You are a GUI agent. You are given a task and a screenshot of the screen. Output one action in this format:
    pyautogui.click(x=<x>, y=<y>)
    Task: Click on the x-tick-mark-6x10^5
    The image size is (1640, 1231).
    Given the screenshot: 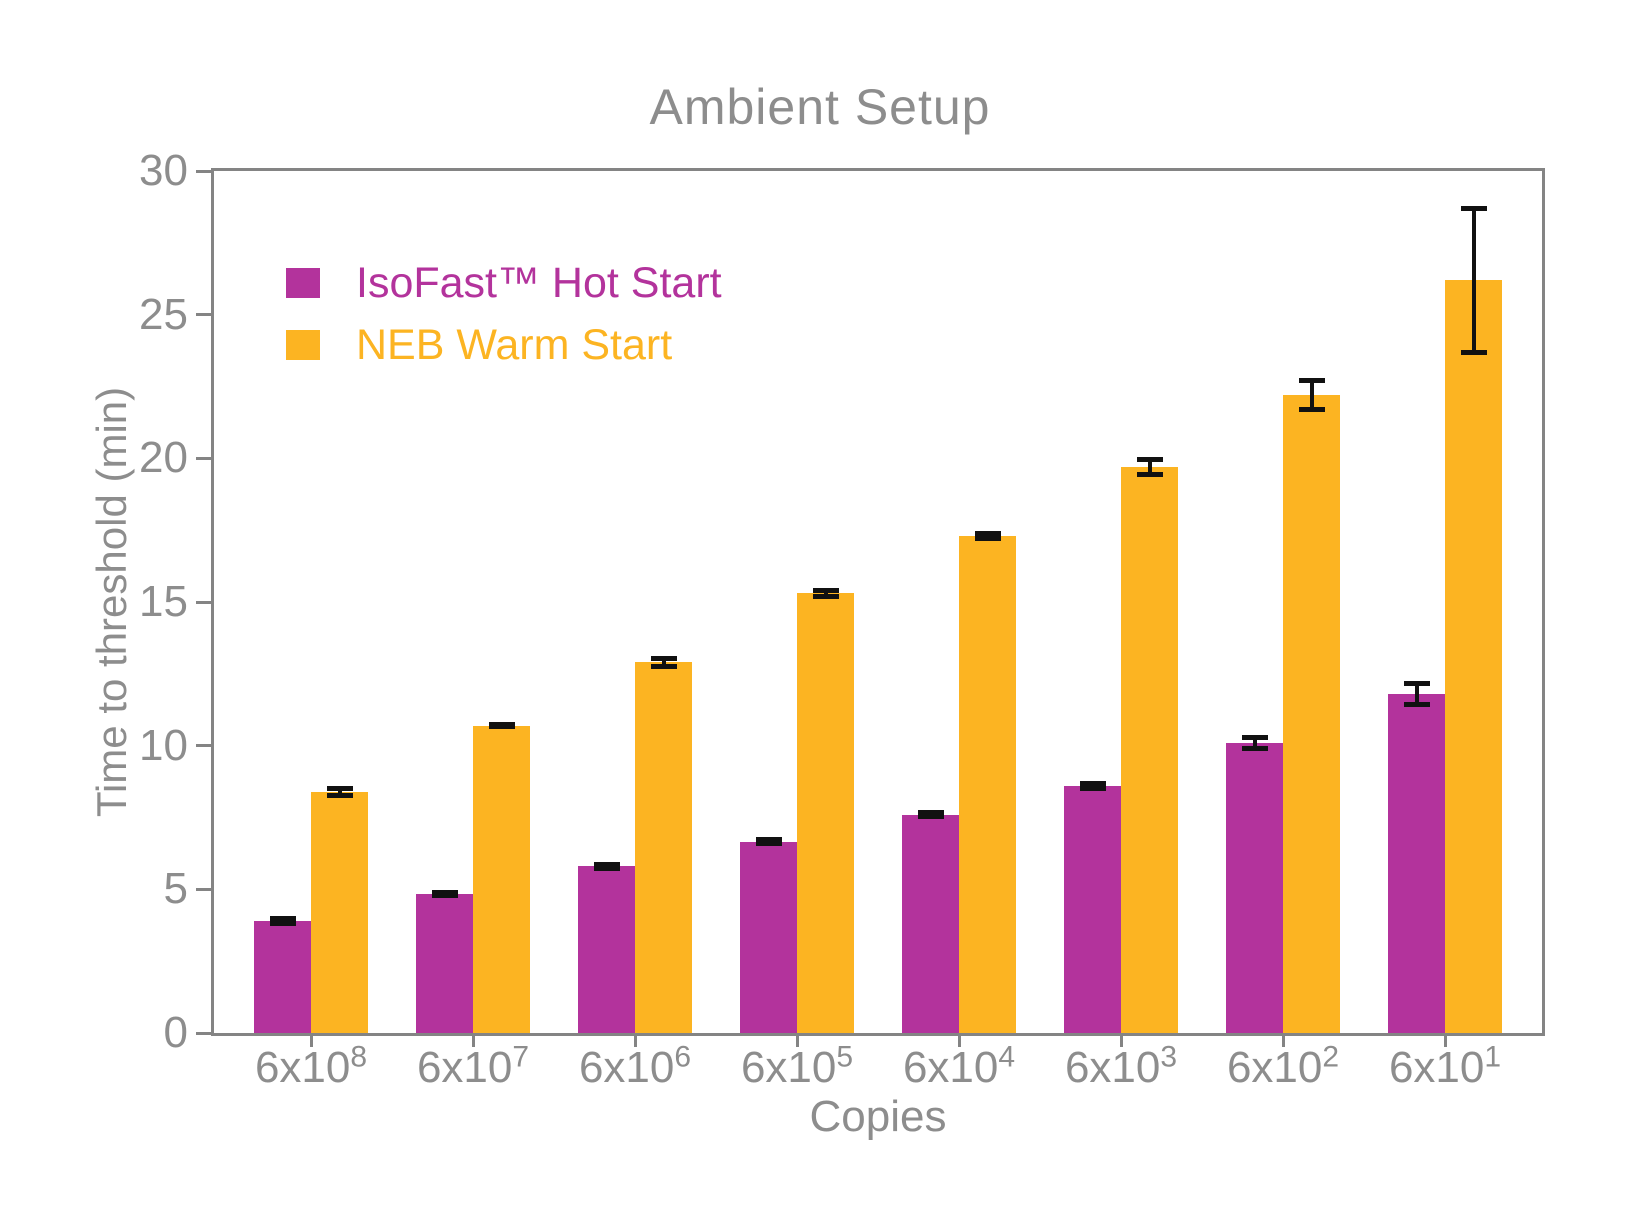 What is the action you would take?
    pyautogui.click(x=797, y=1040)
    